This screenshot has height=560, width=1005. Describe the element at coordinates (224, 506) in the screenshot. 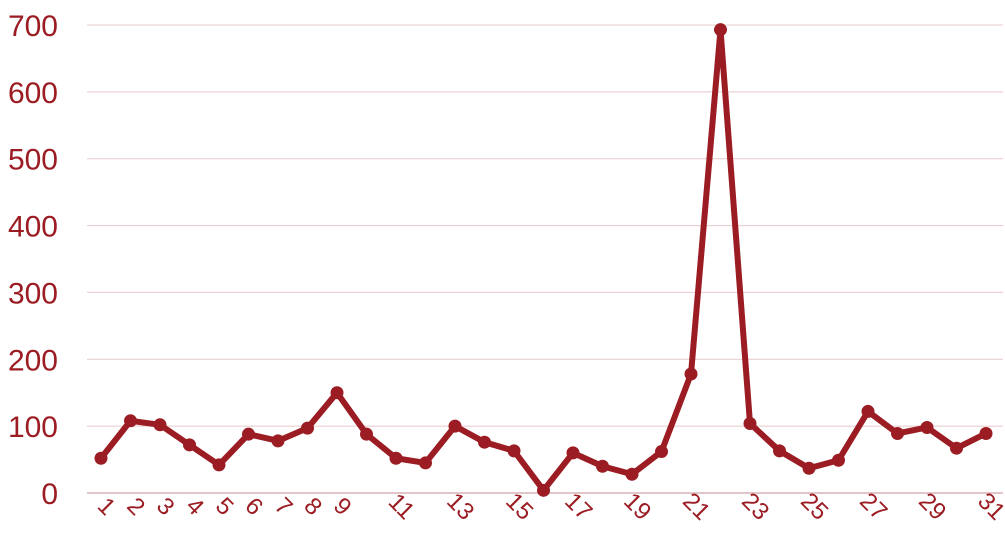

I see `x-tick-label: 5` at that location.